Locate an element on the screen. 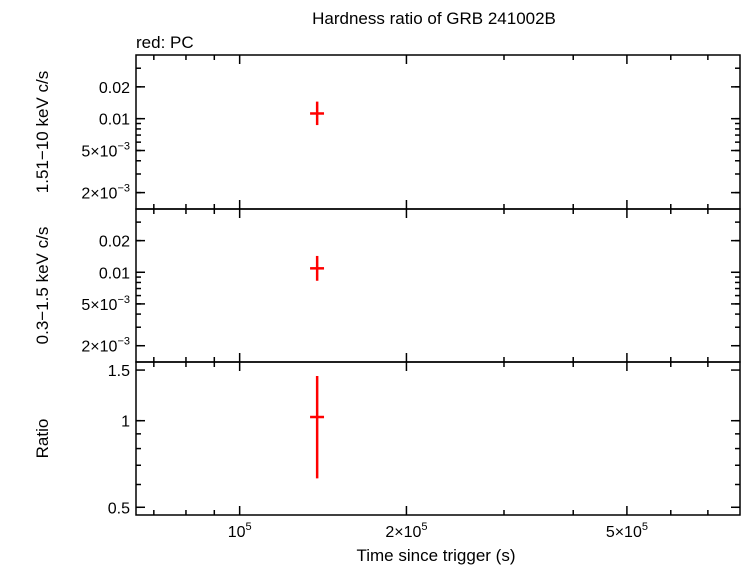  y-axis-label: Ratio is located at coordinates (42, 439).